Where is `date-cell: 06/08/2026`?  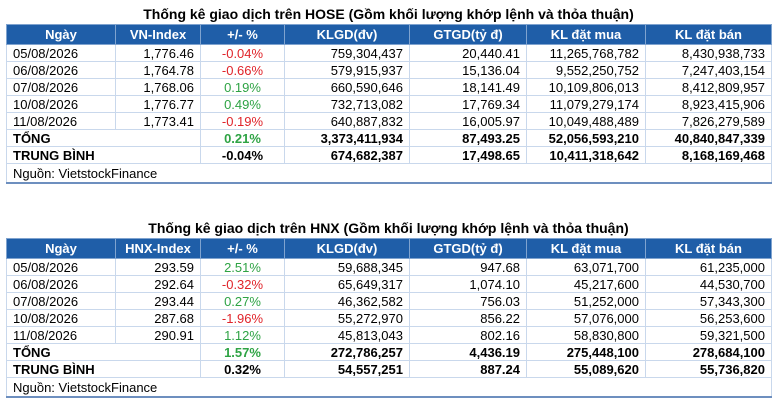 date-cell: 06/08/2026 is located at coordinates (61, 284).